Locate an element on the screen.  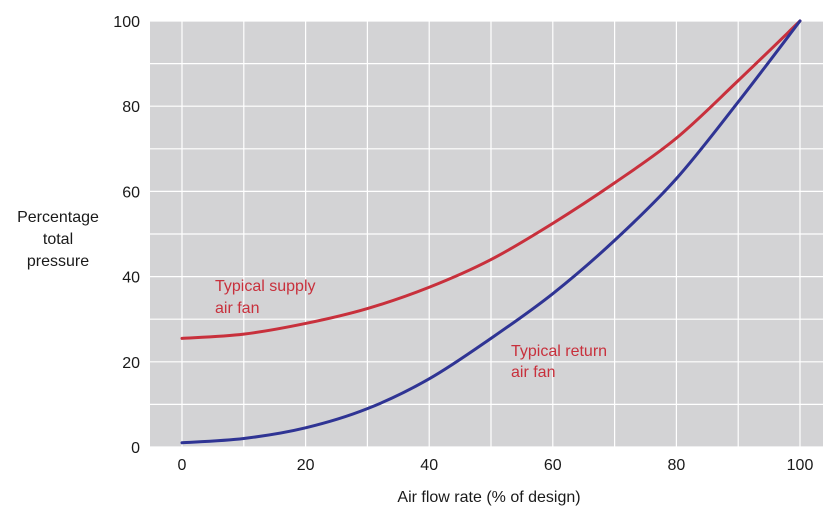
y-axis-title-line-1: Percentage is located at coordinates (58, 217).